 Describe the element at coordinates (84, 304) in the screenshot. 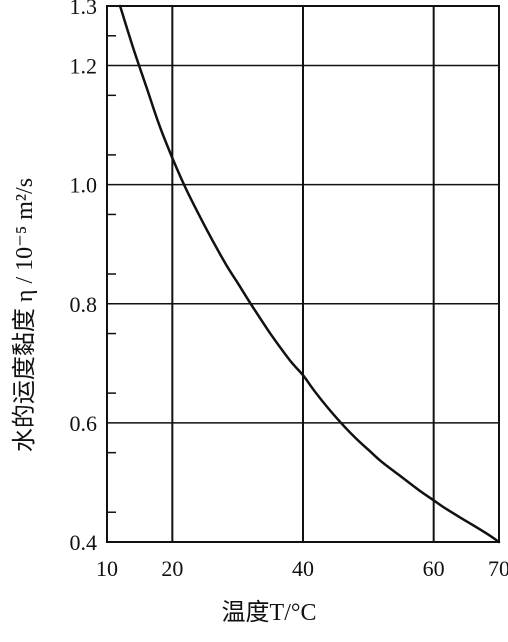

I see `y-tick-label-0.8: 0.8` at that location.